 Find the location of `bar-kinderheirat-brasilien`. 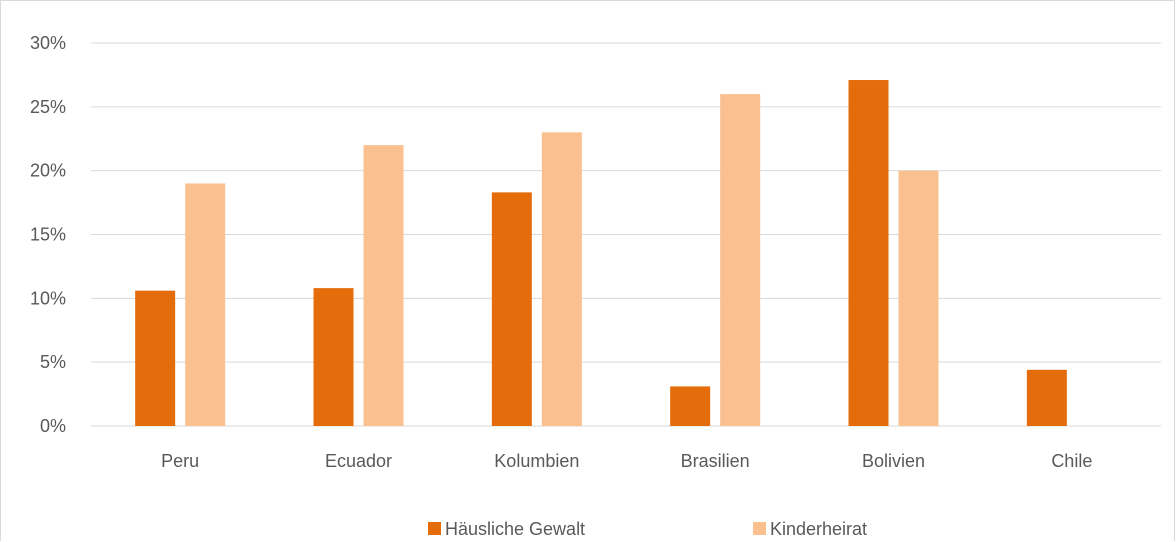

bar-kinderheirat-brasilien is located at coordinates (740, 260).